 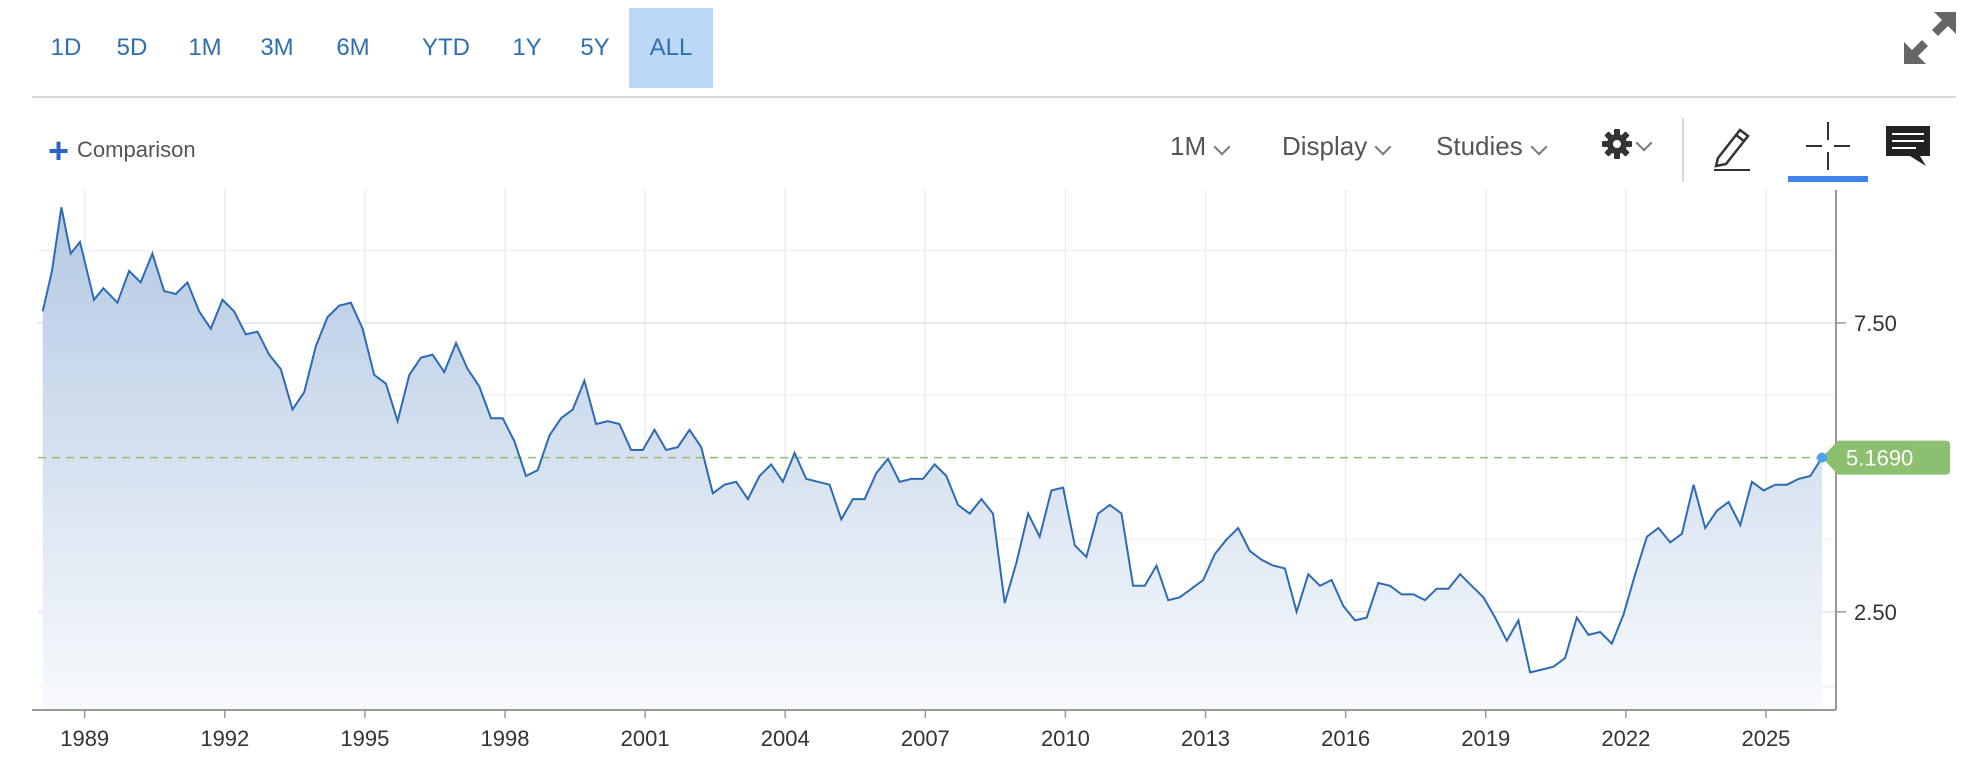 What do you see at coordinates (671, 48) in the screenshot?
I see `range-button-all: ALL` at bounding box center [671, 48].